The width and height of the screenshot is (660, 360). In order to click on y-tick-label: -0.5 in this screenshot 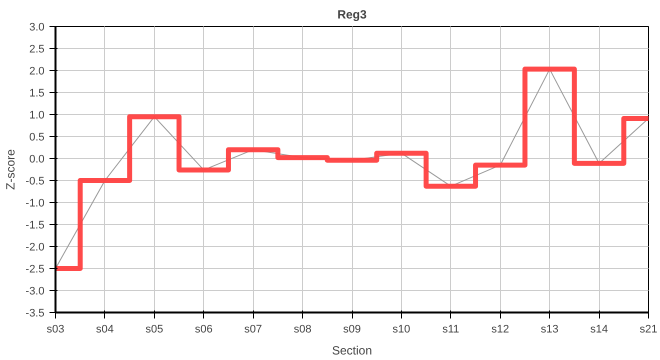, I will do `click(35, 182)`.